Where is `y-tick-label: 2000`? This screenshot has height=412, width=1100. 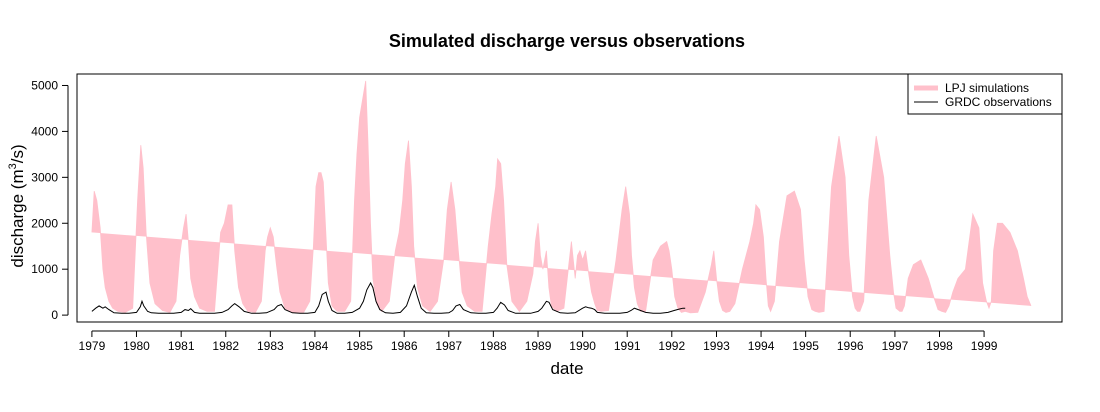 y-tick-label: 2000 is located at coordinates (44, 223).